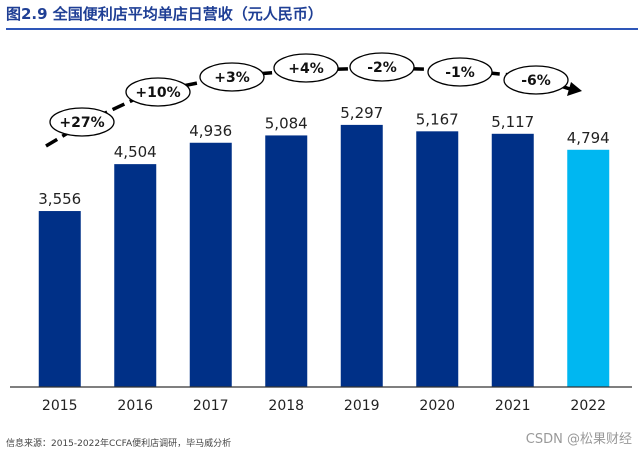 This screenshot has height=455, width=642. I want to click on growth-label-1: +10%, so click(157, 93).